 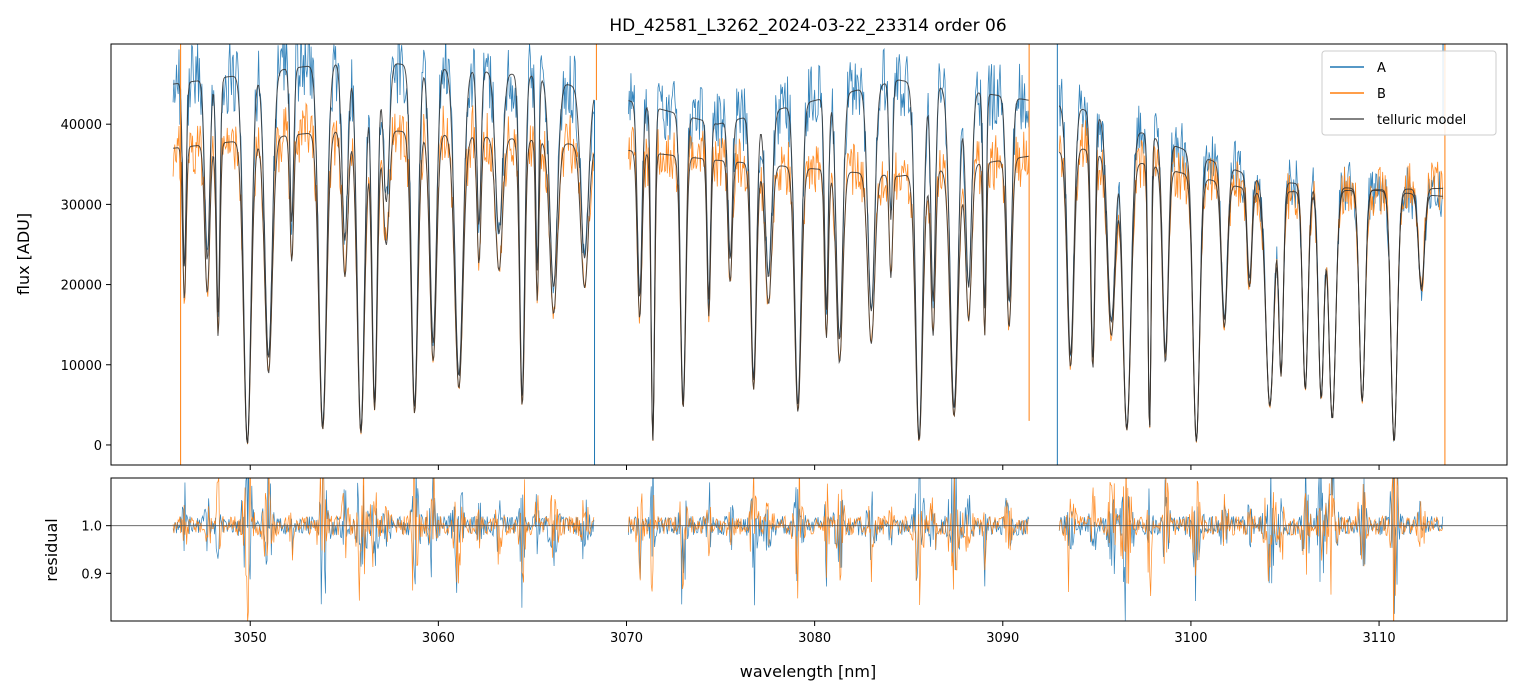 I want to click on y-tick-label: 40000, so click(x=81, y=125).